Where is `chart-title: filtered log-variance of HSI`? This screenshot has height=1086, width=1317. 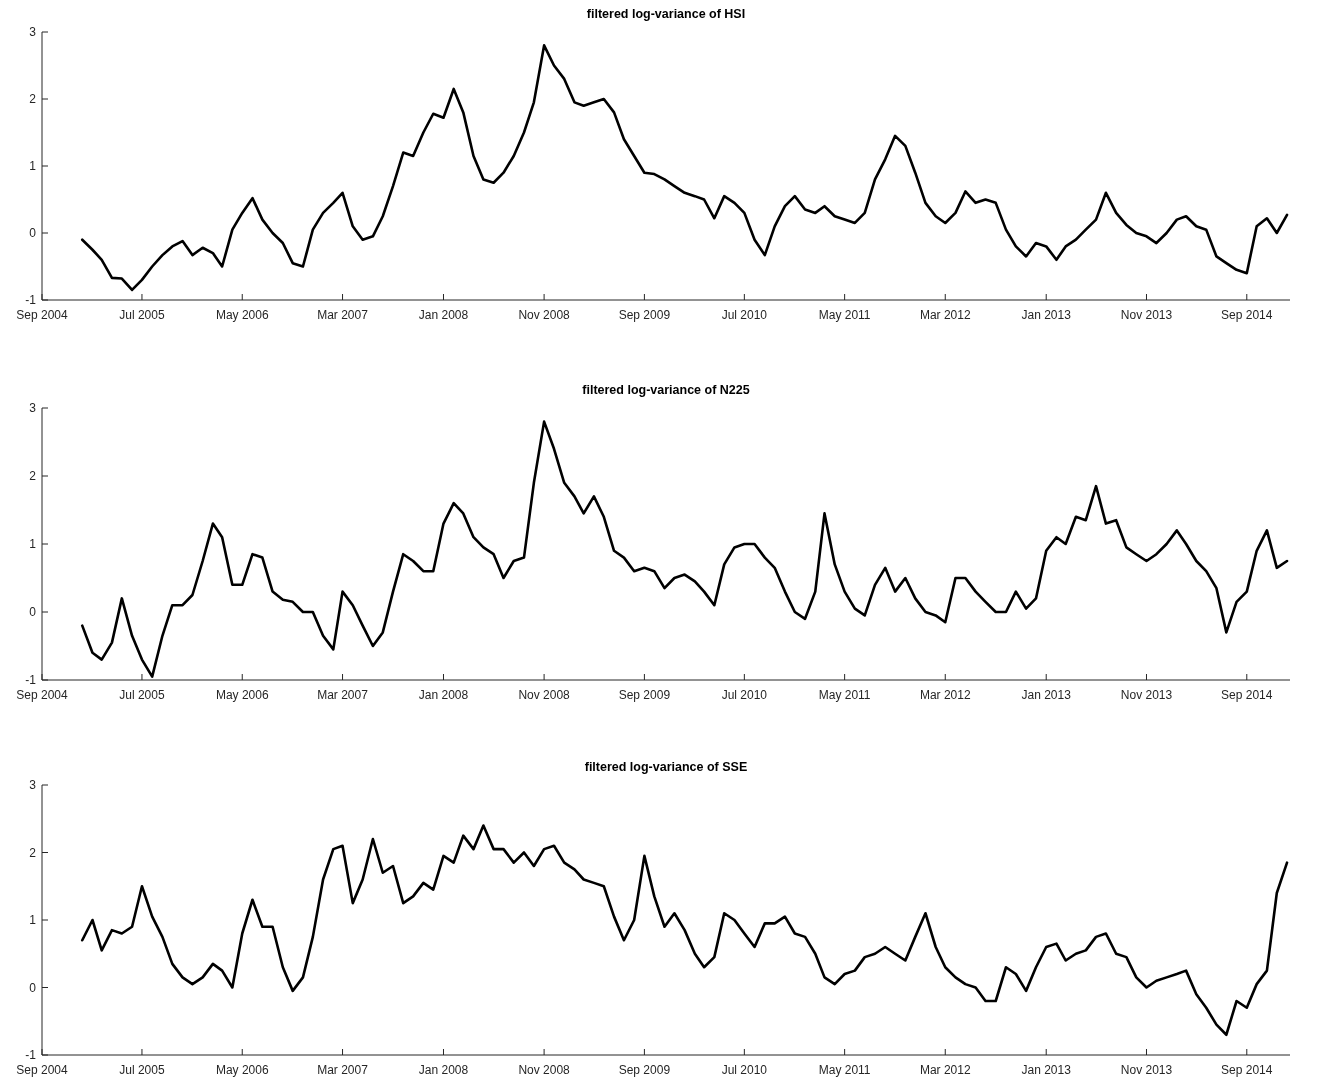 chart-title: filtered log-variance of HSI is located at coordinates (666, 14).